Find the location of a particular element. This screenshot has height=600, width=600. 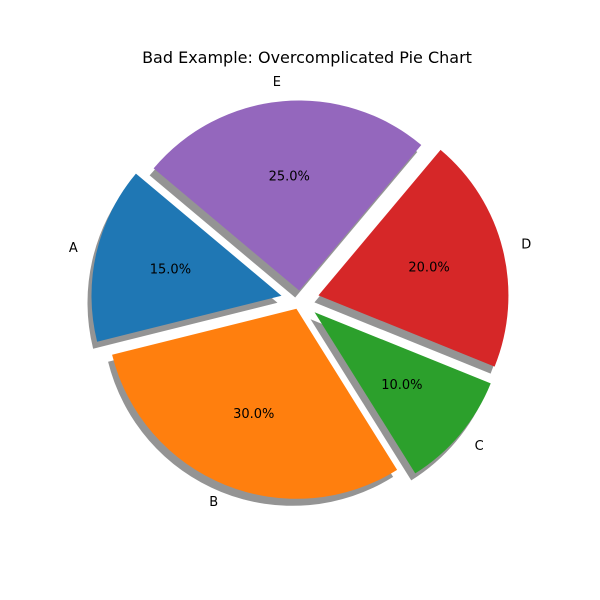

slice-label-a: A is located at coordinates (73, 248).